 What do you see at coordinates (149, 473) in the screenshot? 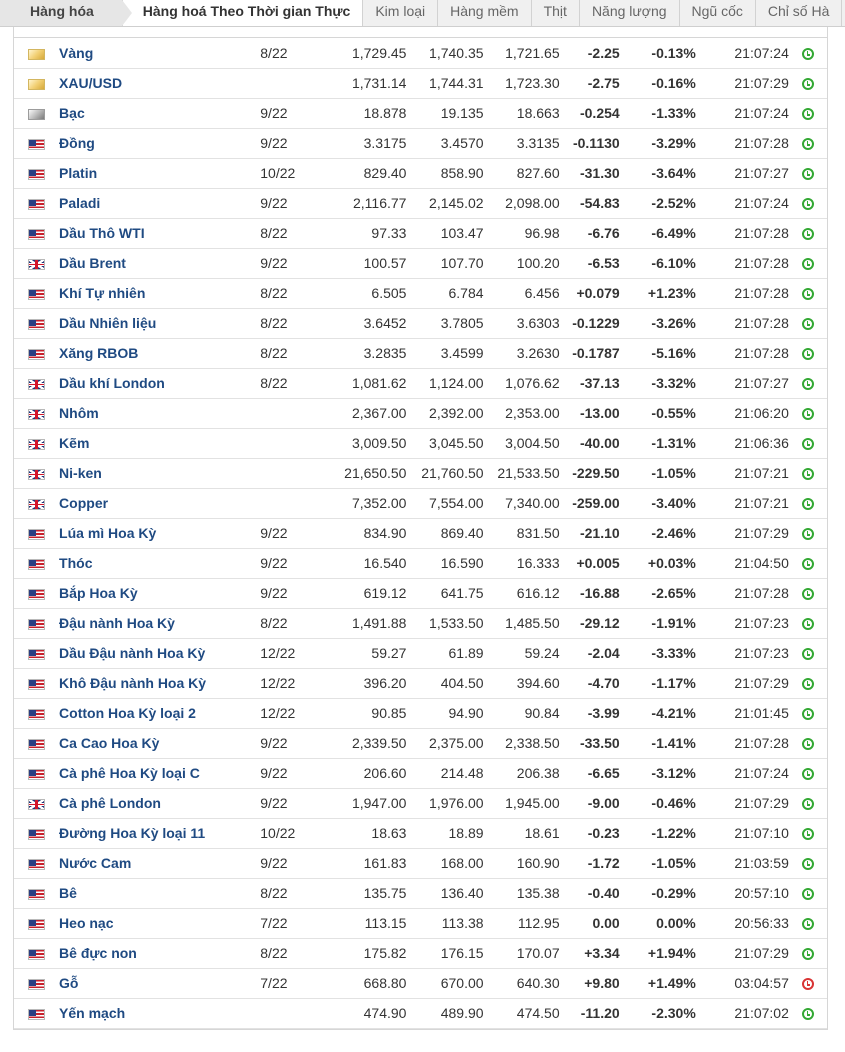
I see `commodity-name-link: Ni-ken` at bounding box center [149, 473].